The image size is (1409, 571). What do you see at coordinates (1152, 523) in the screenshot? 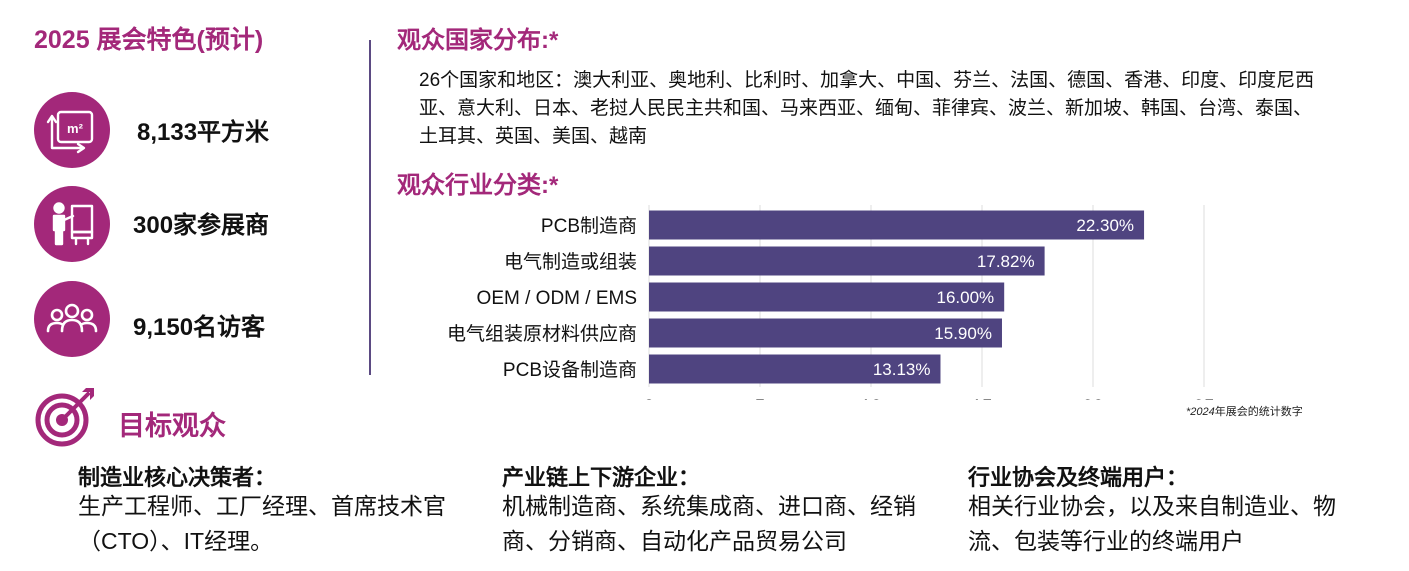
I see `audience-col-3-body: 相关行业协会，以及来自制造业、物流、包装等行业的终端用户` at bounding box center [1152, 523].